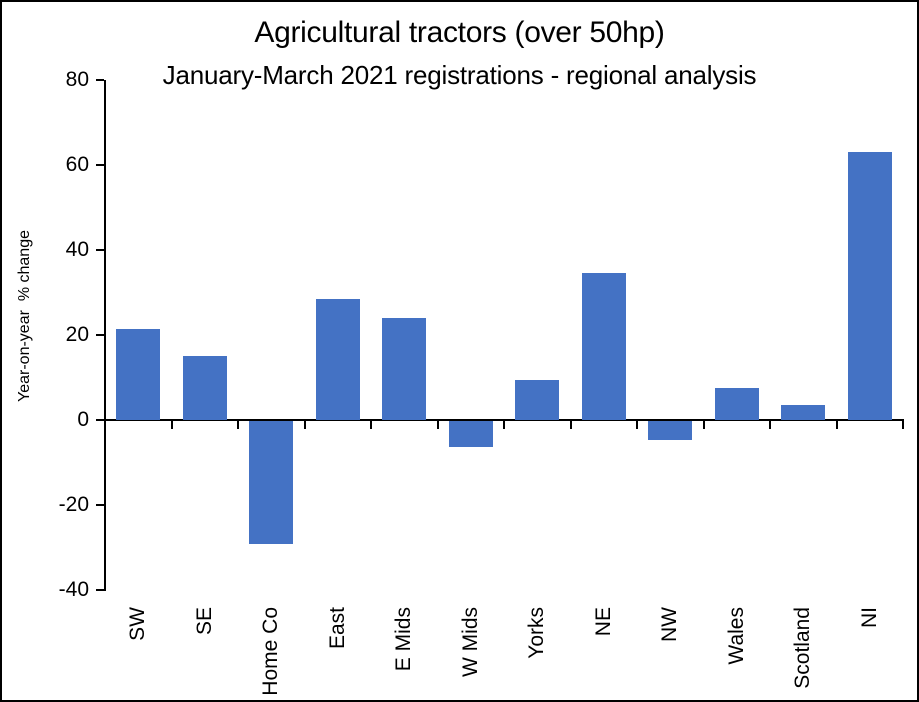 Image resolution: width=919 pixels, height=702 pixels. I want to click on bar-ne, so click(603, 346).